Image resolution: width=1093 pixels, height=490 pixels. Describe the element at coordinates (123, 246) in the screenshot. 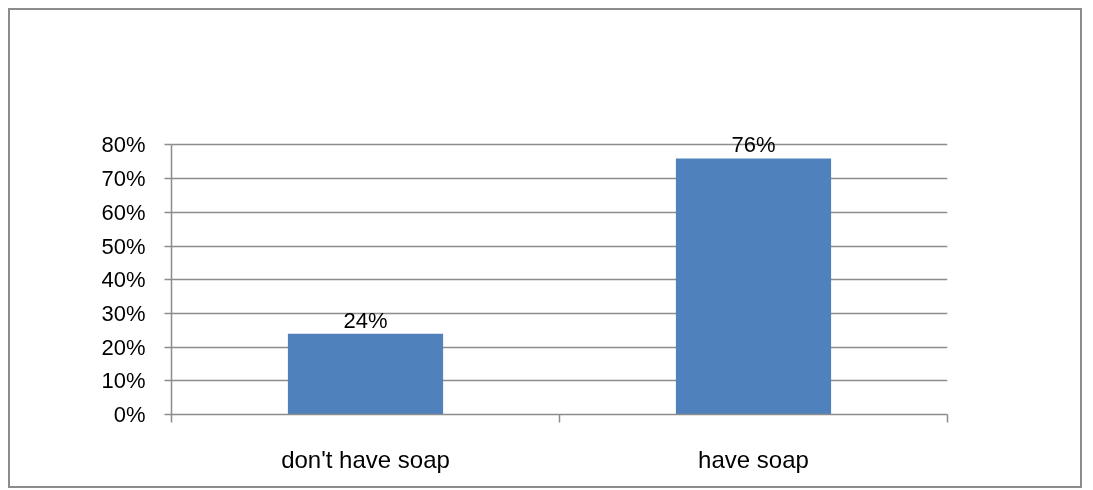

I see `y-tick-label: 50%` at that location.